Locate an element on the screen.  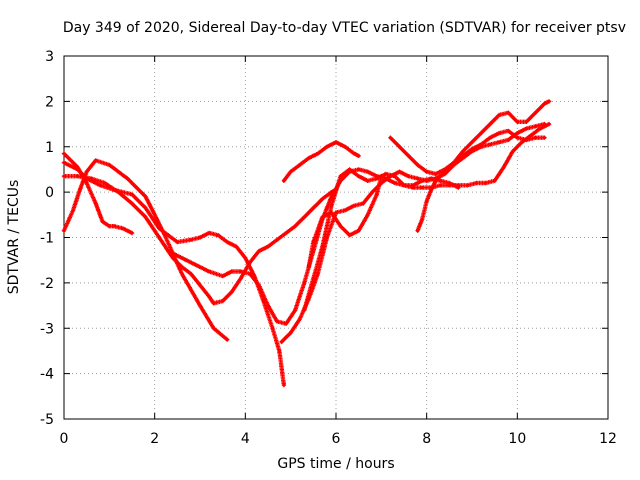
y-tick-label: -3 is located at coordinates (47, 329).